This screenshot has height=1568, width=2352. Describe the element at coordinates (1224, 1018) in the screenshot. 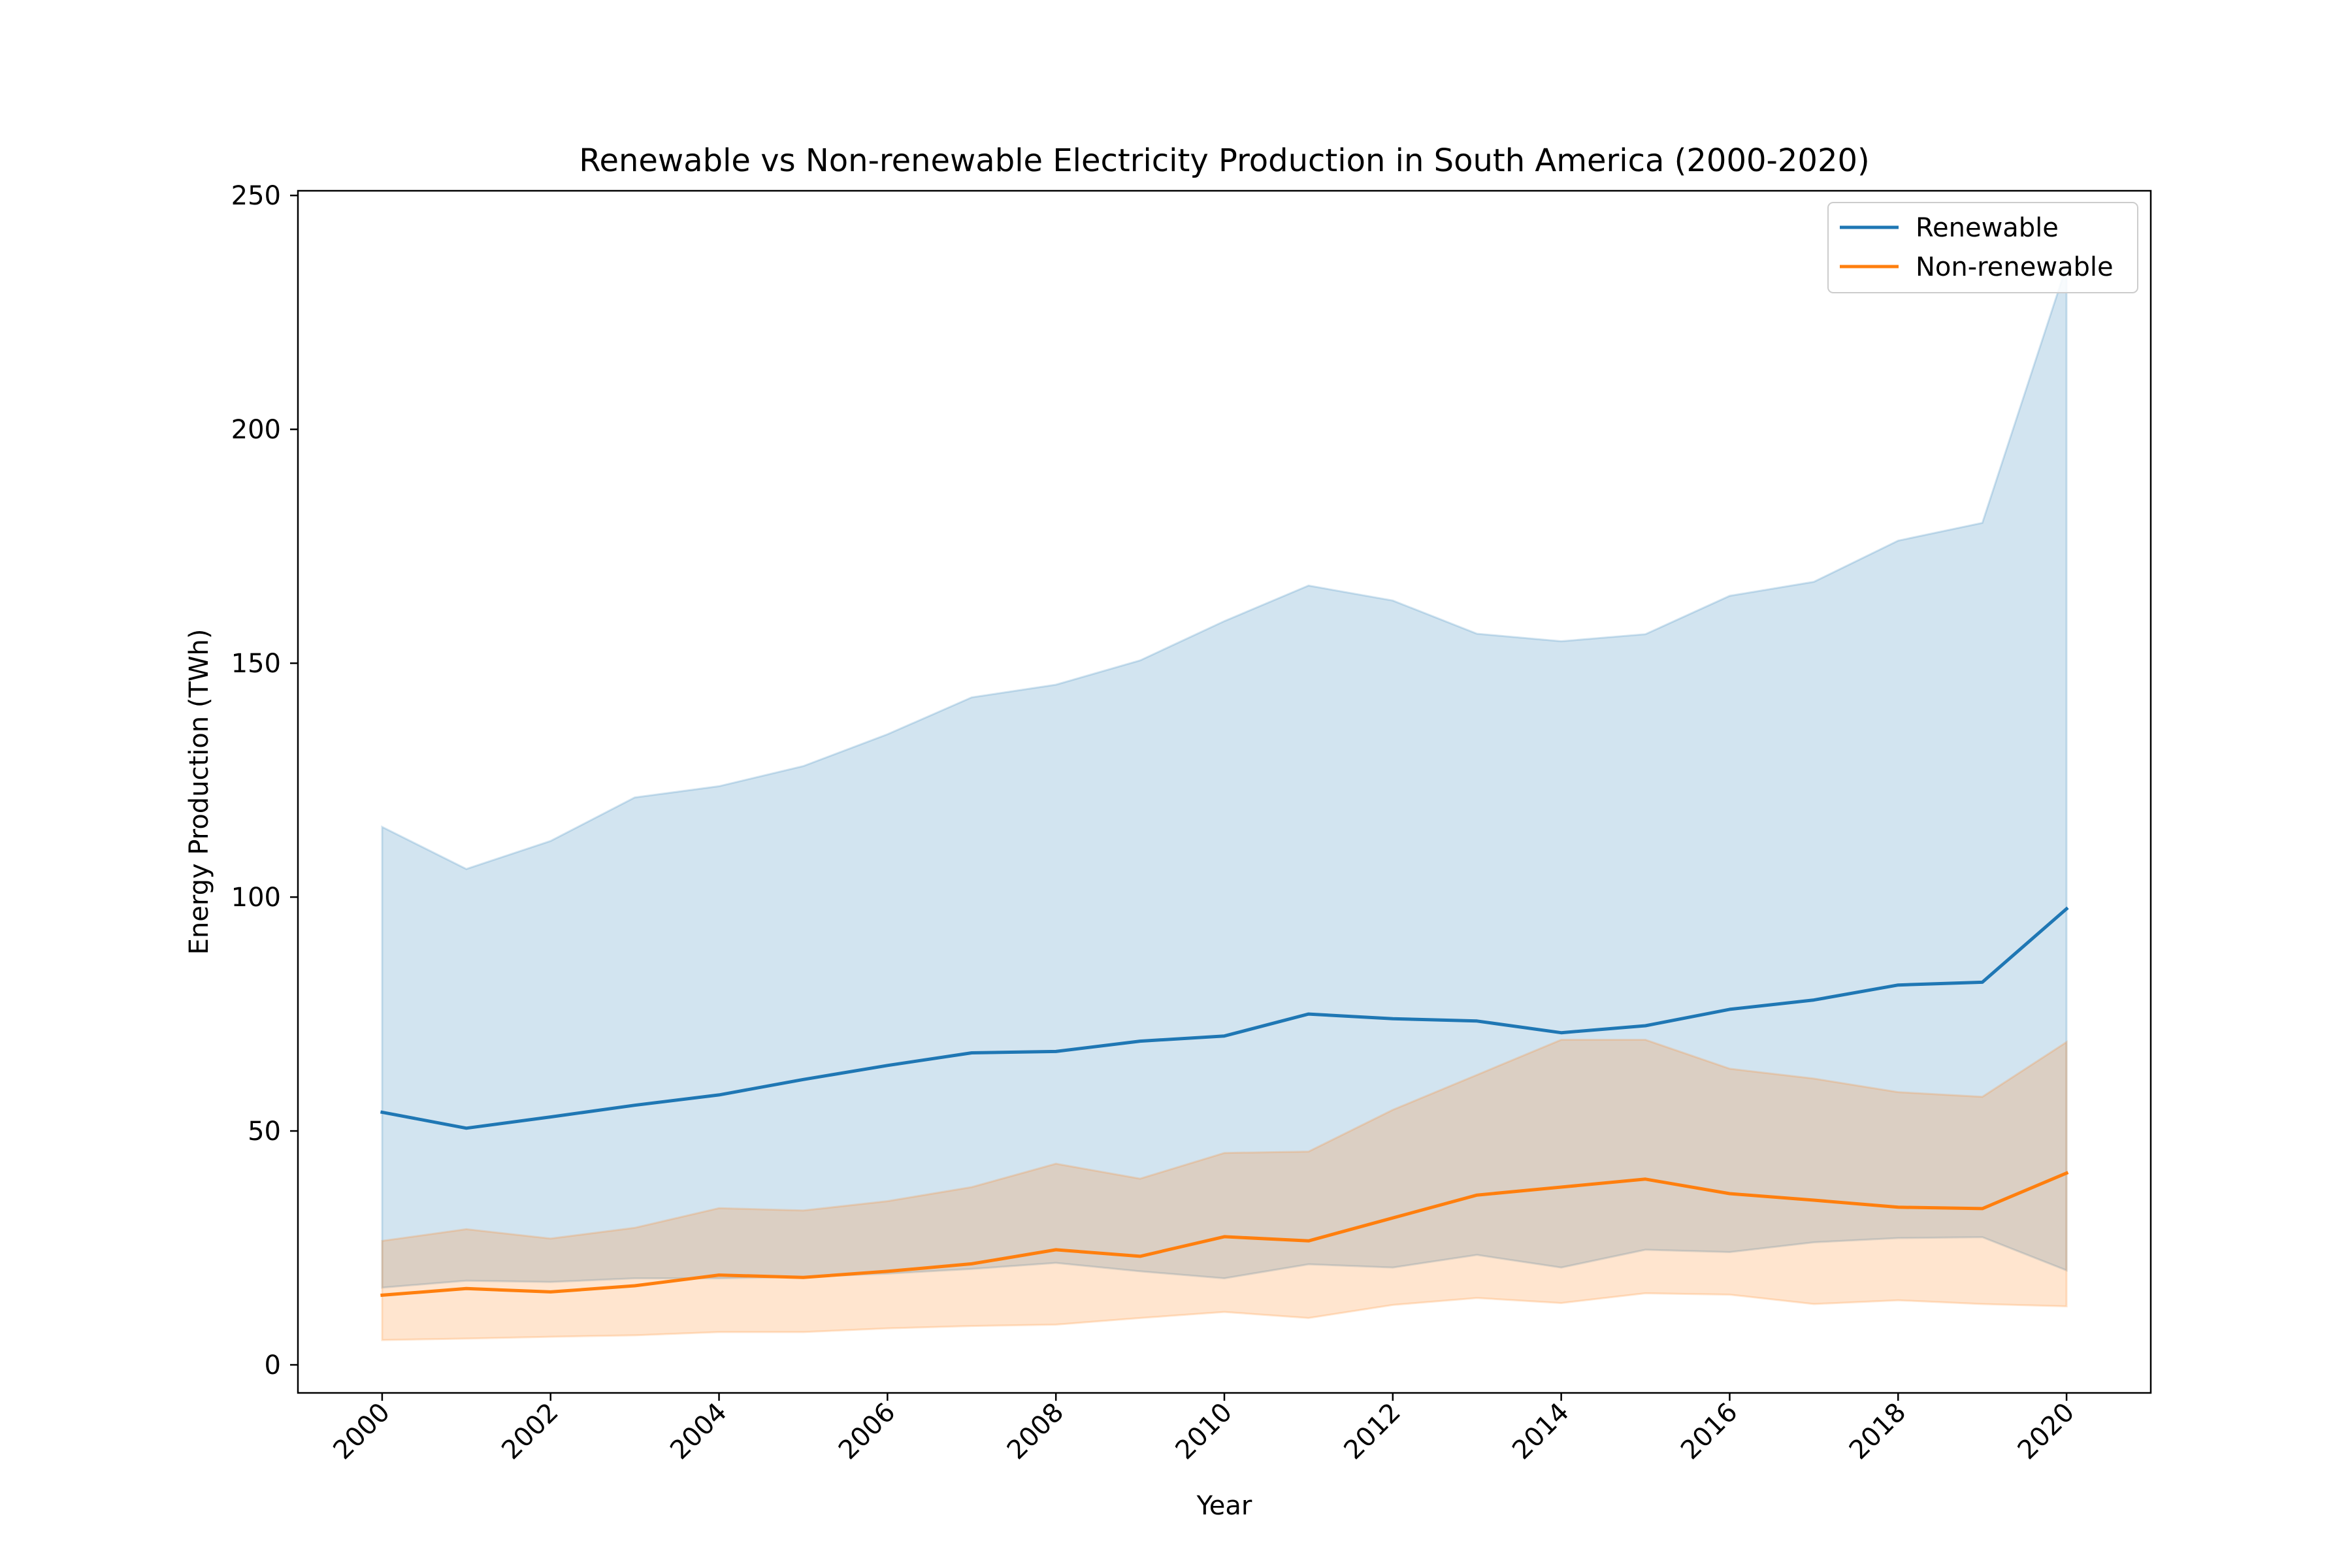

I see `line-renewable` at that location.